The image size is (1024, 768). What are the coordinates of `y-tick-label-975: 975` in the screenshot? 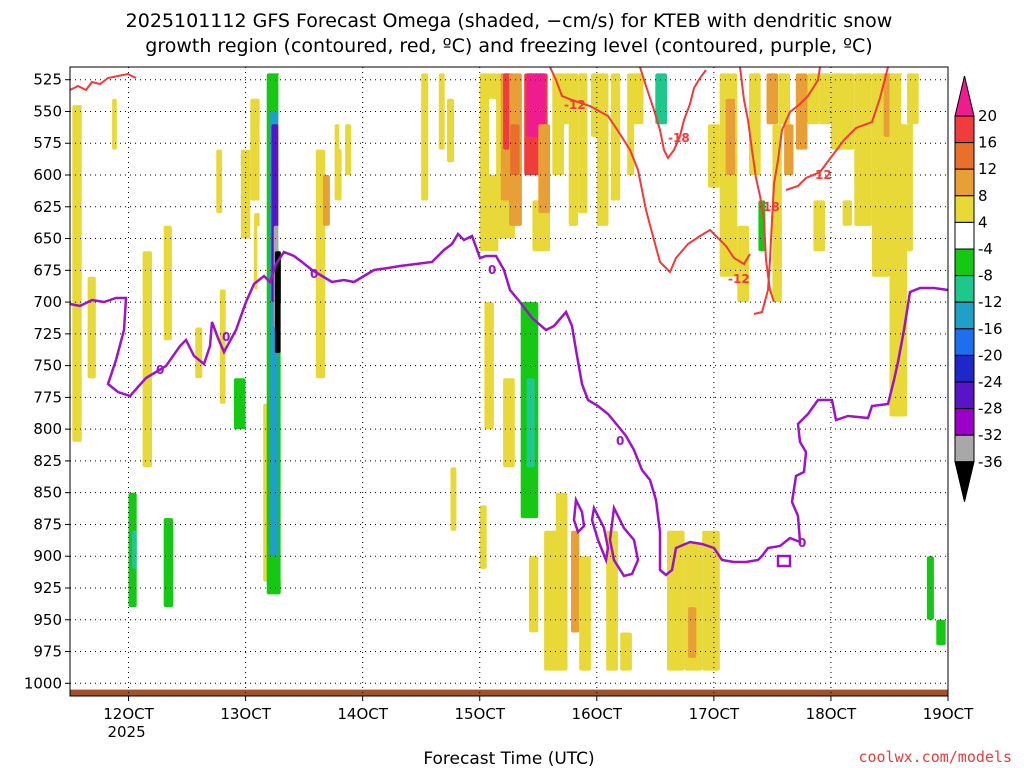 It's located at (47, 652).